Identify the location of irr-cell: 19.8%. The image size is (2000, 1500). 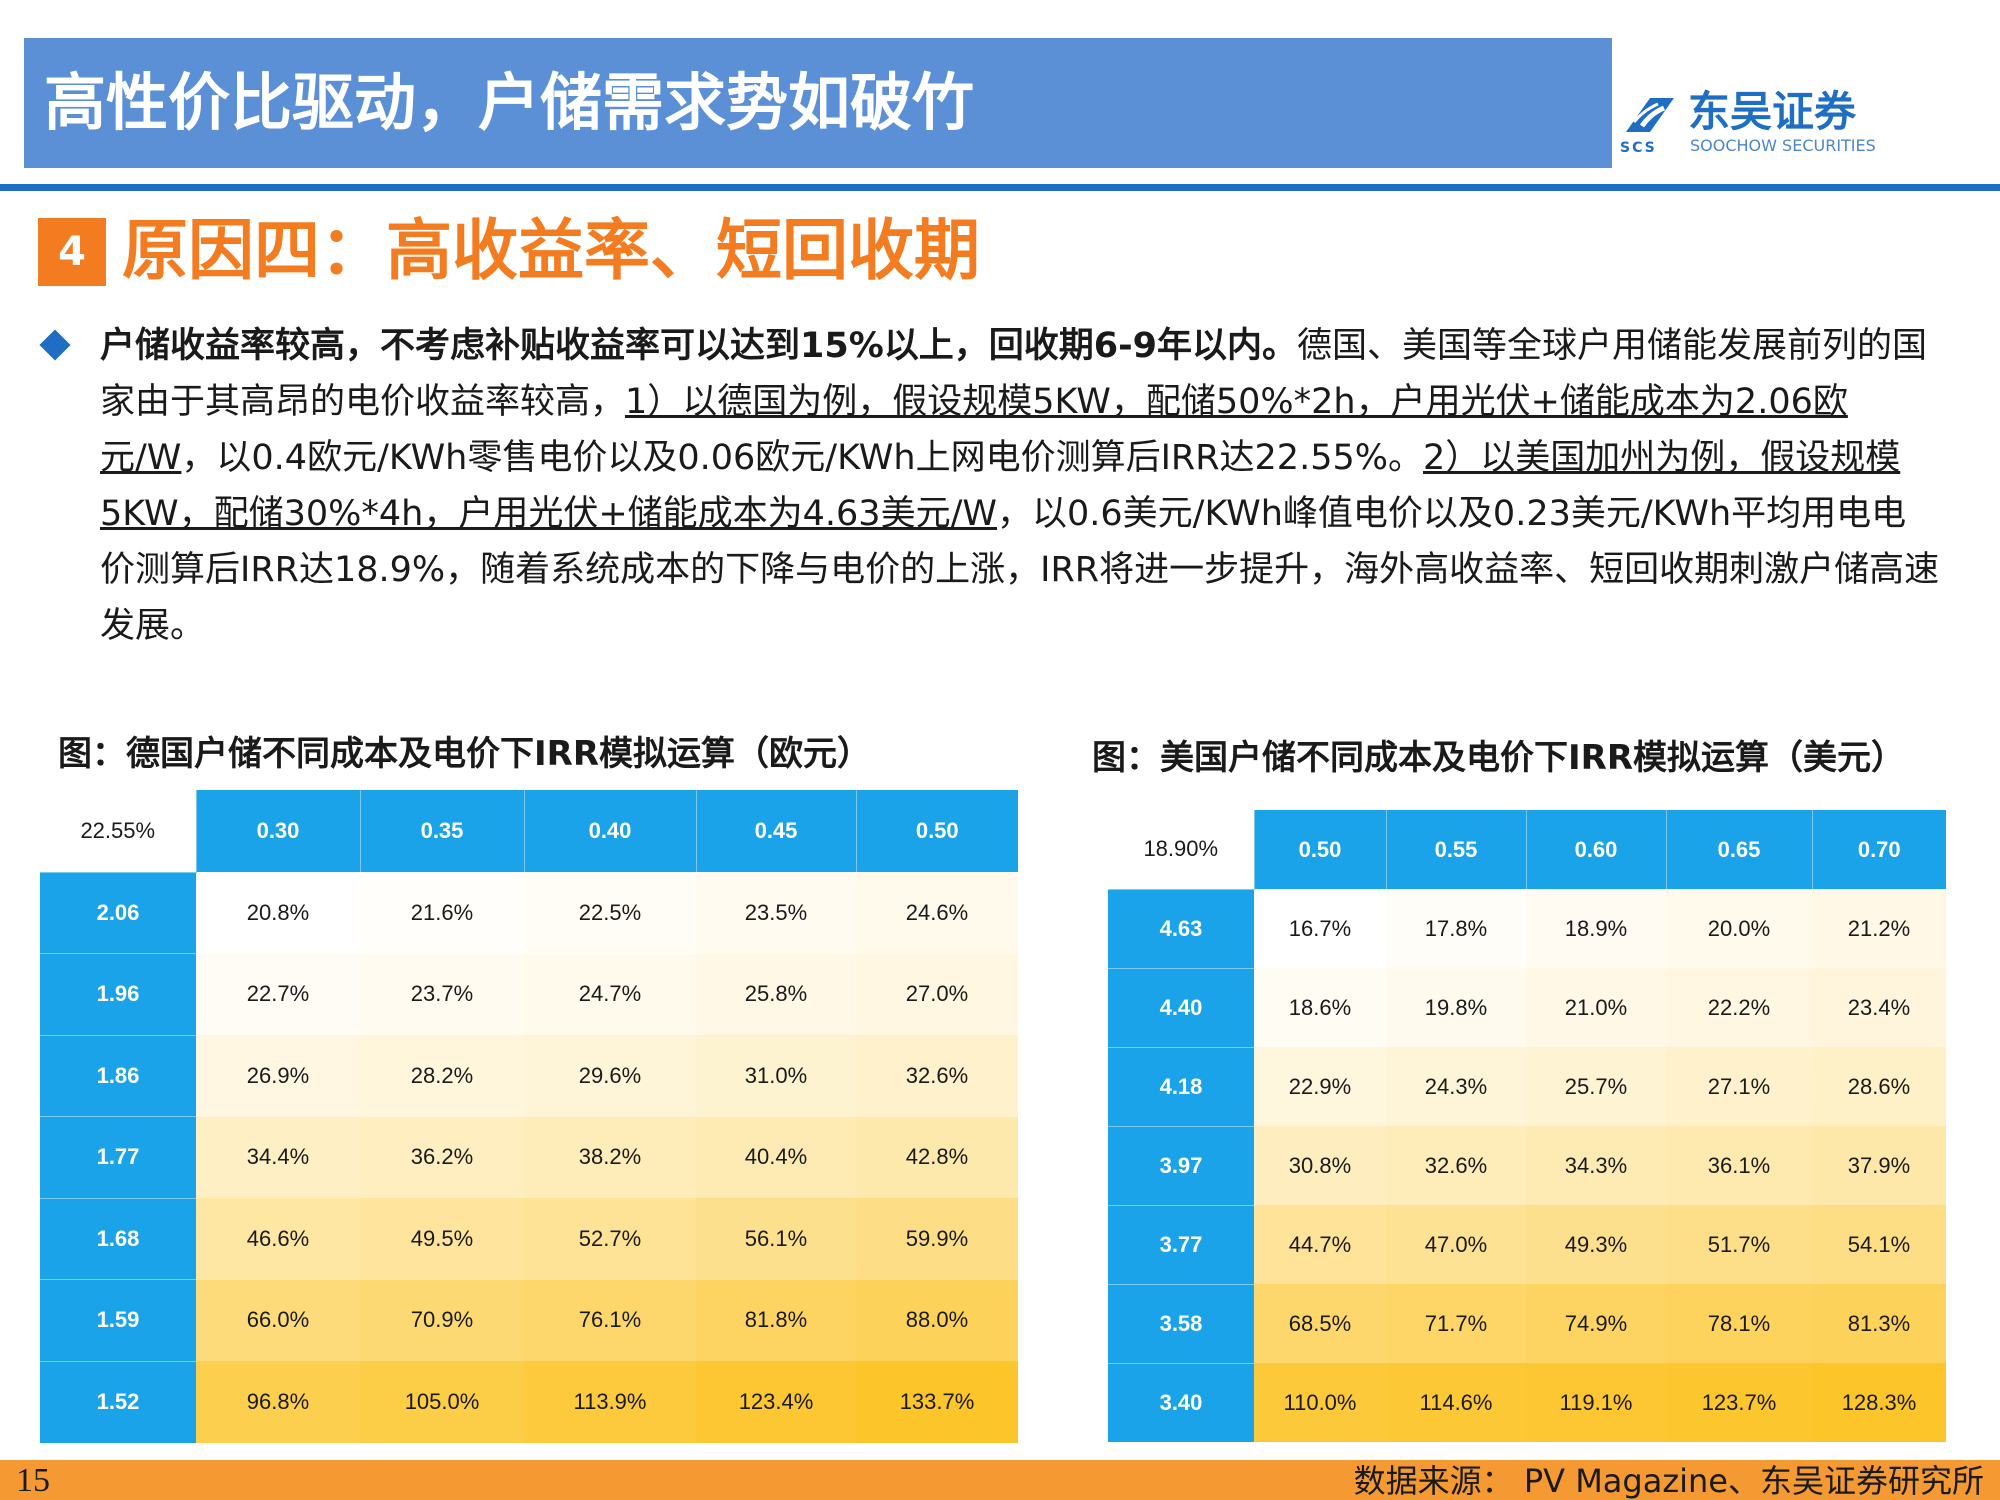
(1456, 1007).